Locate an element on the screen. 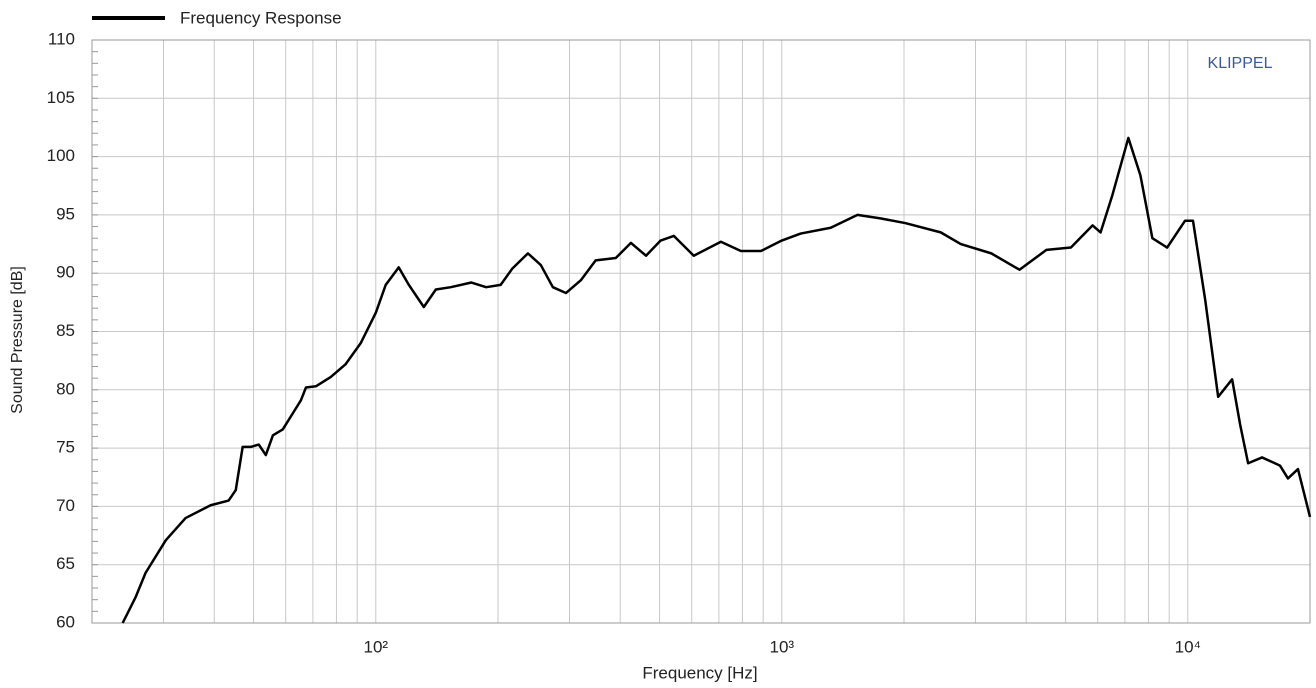 This screenshot has height=688, width=1316. x-tick-label: 10² is located at coordinates (375, 646).